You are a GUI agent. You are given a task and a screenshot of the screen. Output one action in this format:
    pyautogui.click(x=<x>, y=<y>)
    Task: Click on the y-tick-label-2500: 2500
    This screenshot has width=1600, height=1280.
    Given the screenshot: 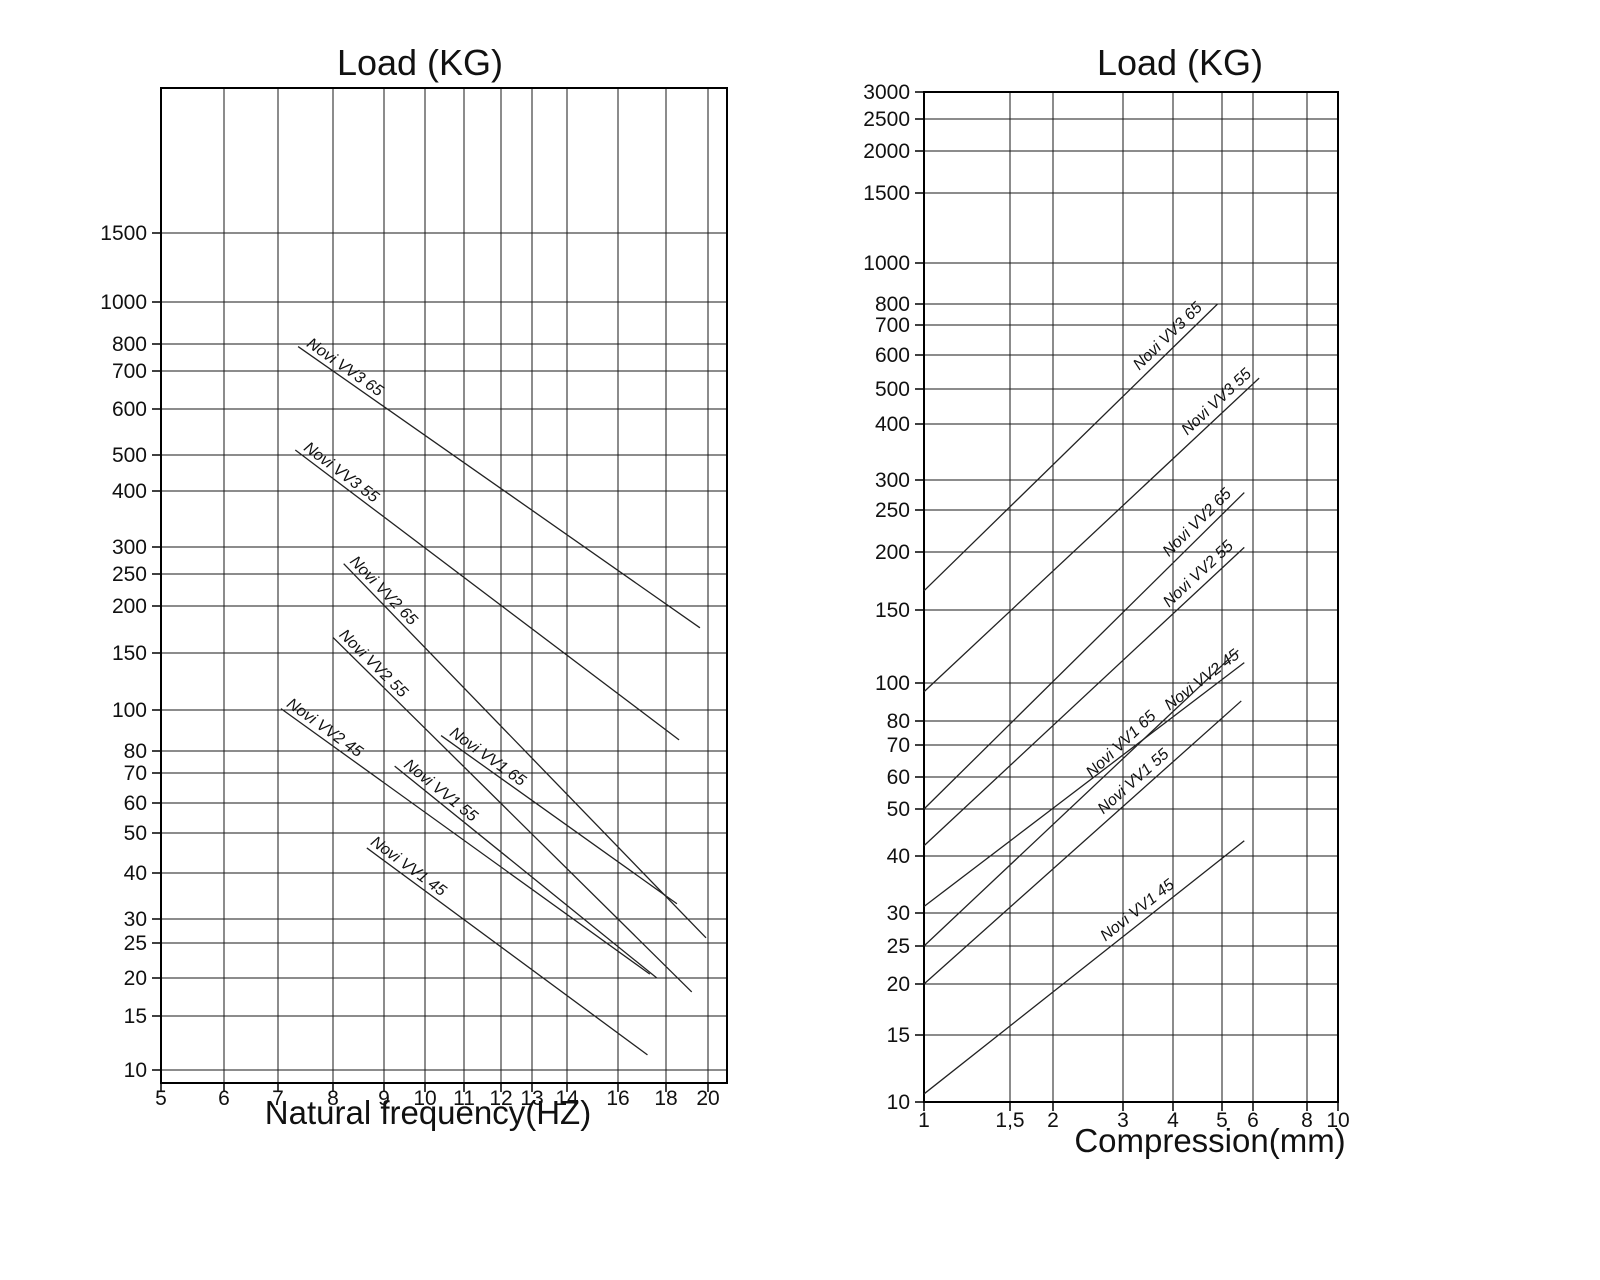 What is the action you would take?
    pyautogui.click(x=886, y=119)
    